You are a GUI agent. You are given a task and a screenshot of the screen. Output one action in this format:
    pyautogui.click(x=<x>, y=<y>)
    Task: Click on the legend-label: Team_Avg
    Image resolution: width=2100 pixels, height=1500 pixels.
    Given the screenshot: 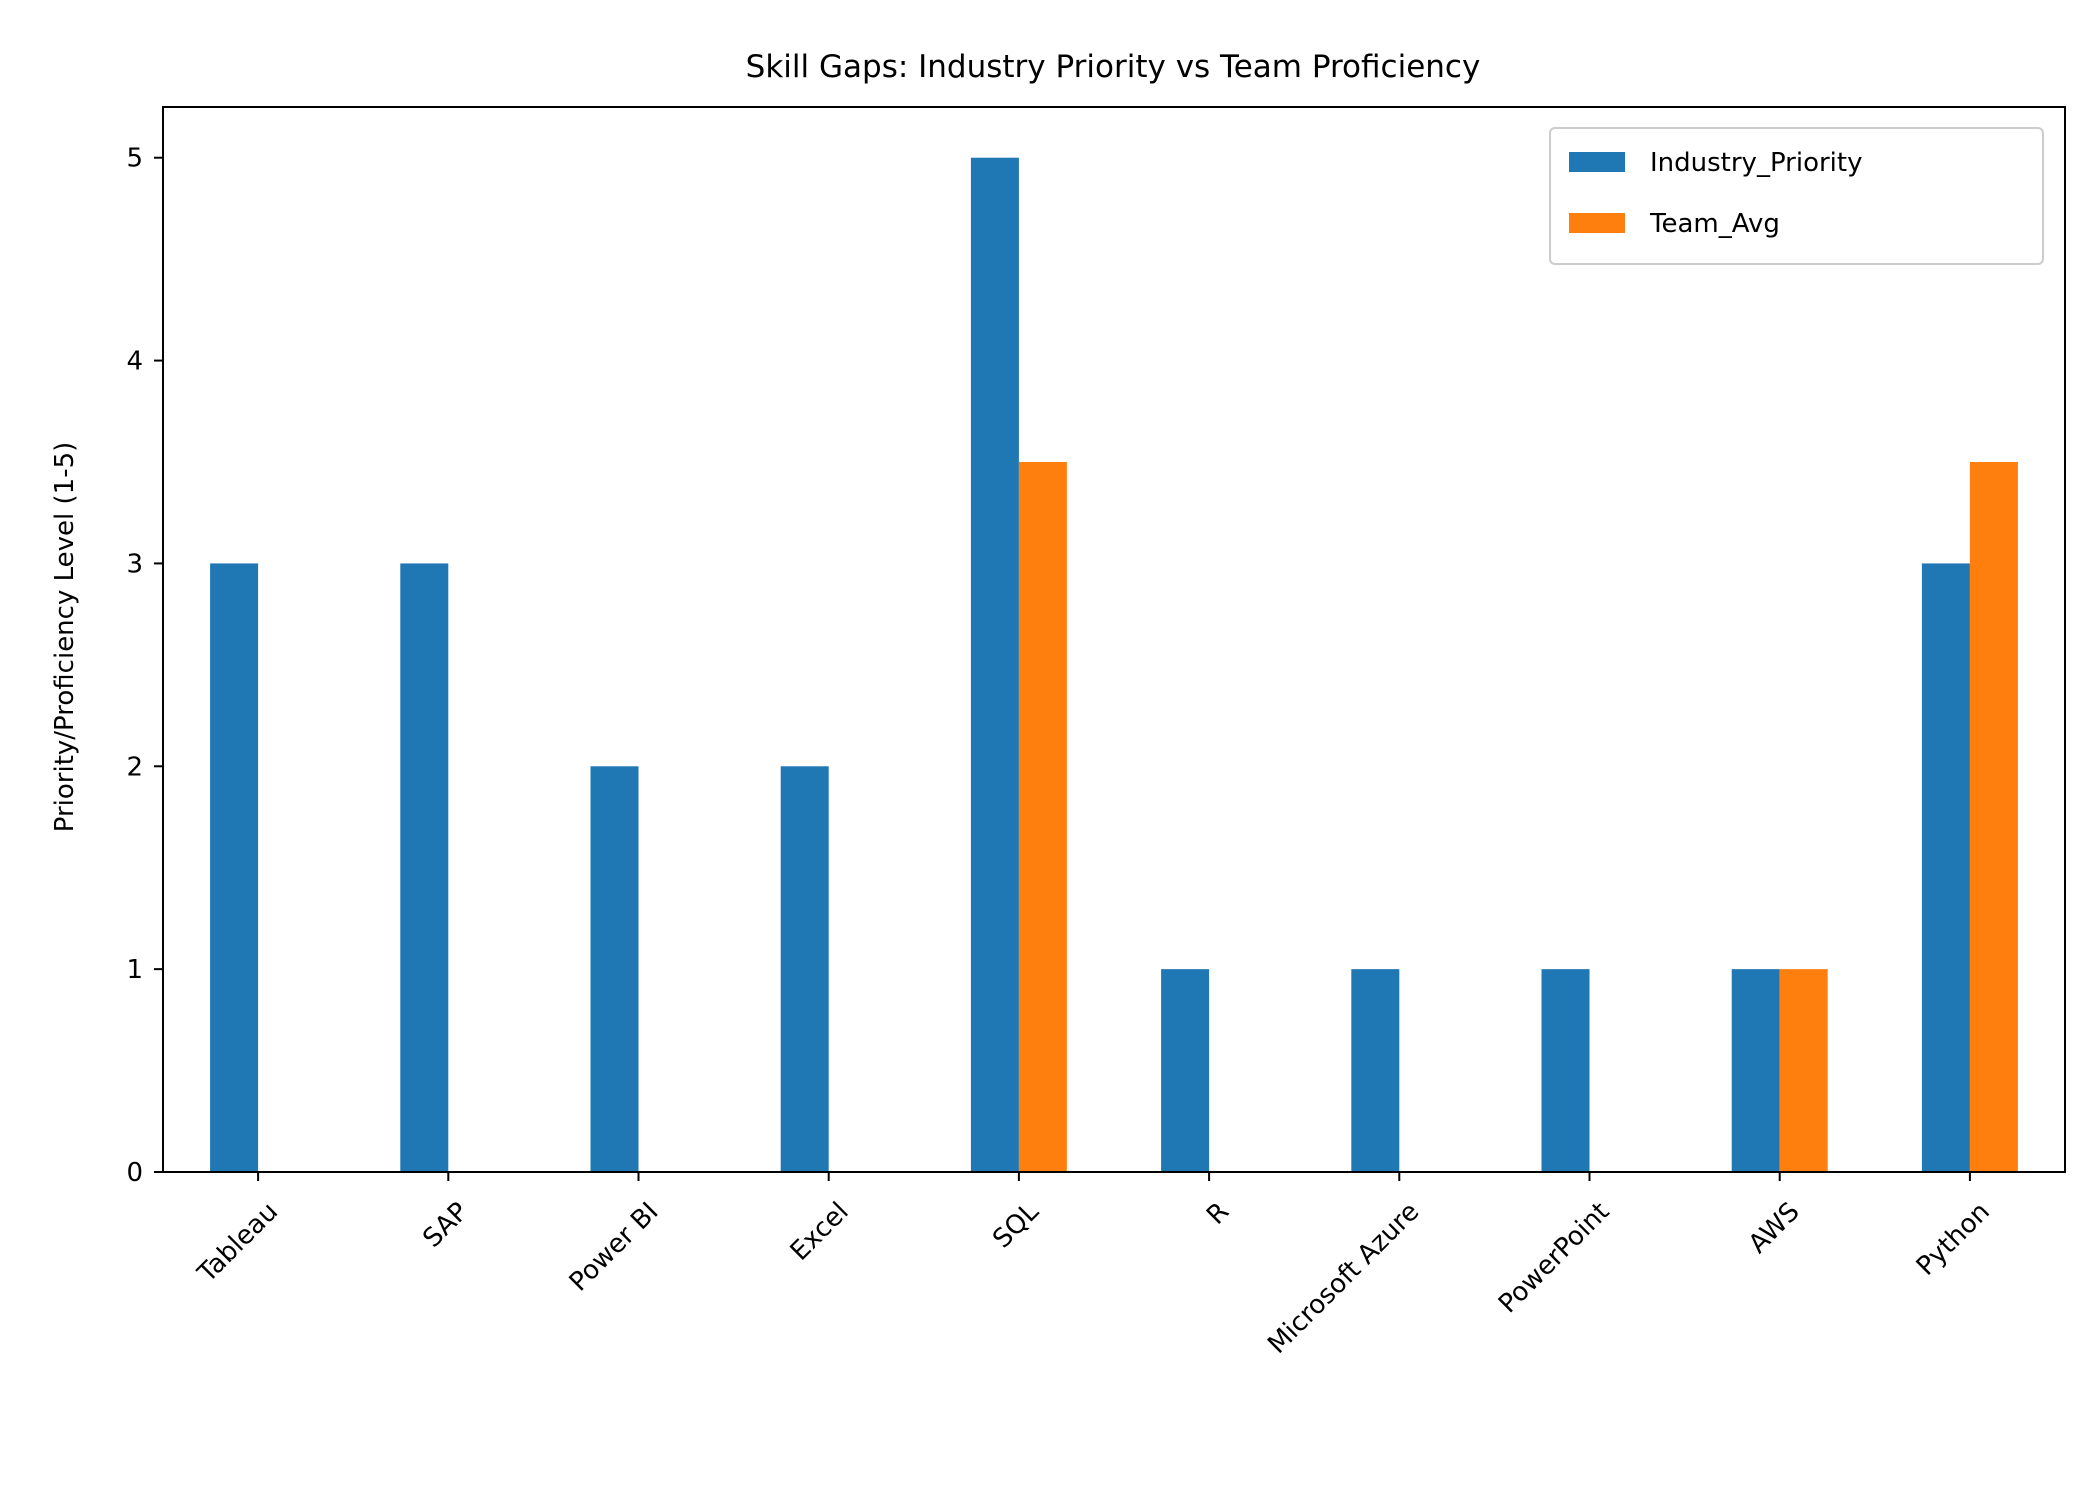 What is the action you would take?
    pyautogui.click(x=1714, y=224)
    